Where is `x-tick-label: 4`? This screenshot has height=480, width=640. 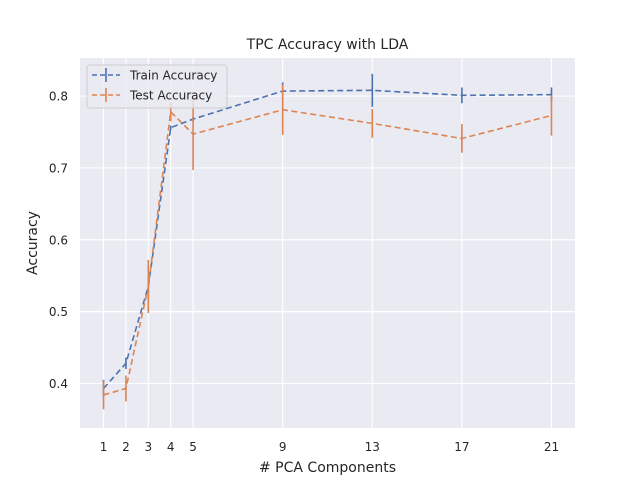 x-tick-label: 4 is located at coordinates (171, 447).